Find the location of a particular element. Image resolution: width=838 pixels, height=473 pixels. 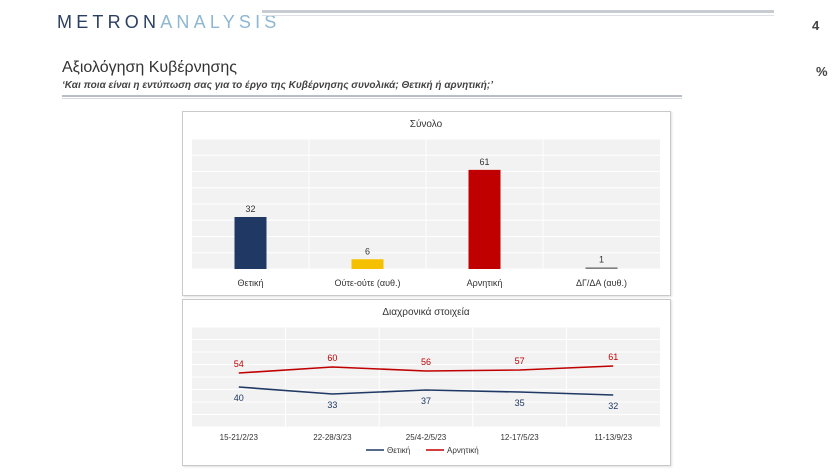

header-divider is located at coordinates (518, 11).